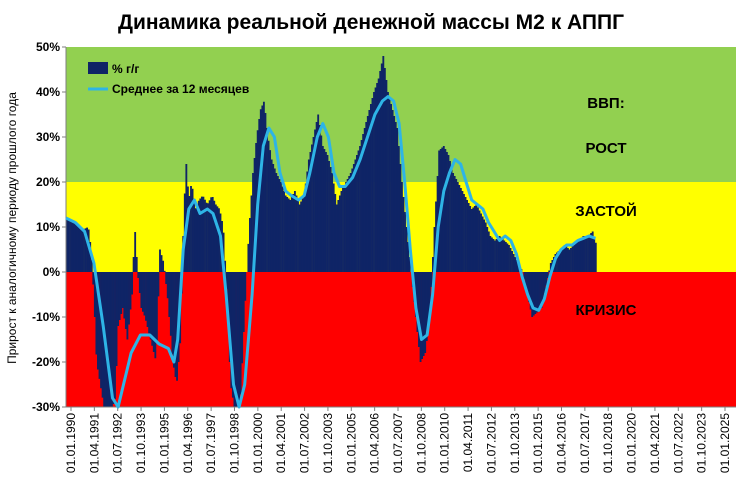 Image resolution: width=742 pixels, height=489 pixels. Describe the element at coordinates (328, 443) in the screenshot. I see `x-tick-label: 01.10.2003` at that location.